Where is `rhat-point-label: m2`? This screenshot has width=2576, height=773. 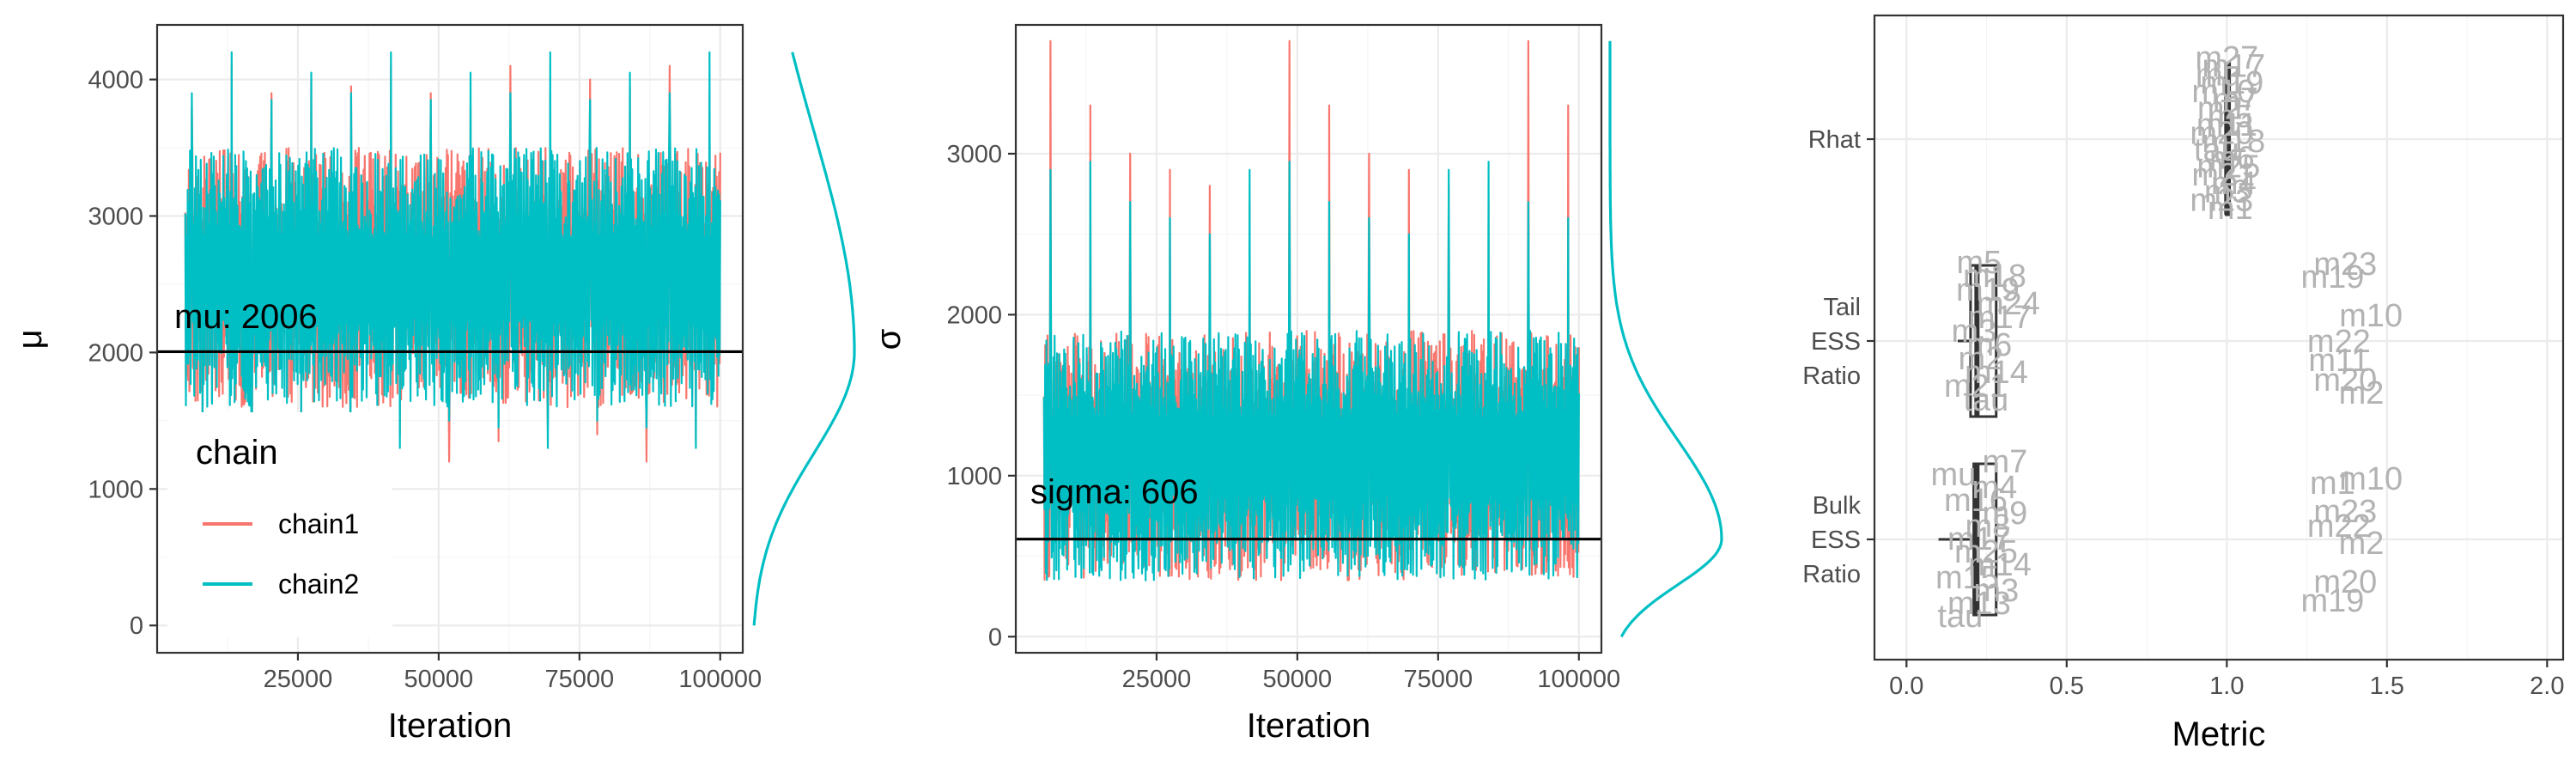 rhat-point-label: m2 is located at coordinates (2220, 108).